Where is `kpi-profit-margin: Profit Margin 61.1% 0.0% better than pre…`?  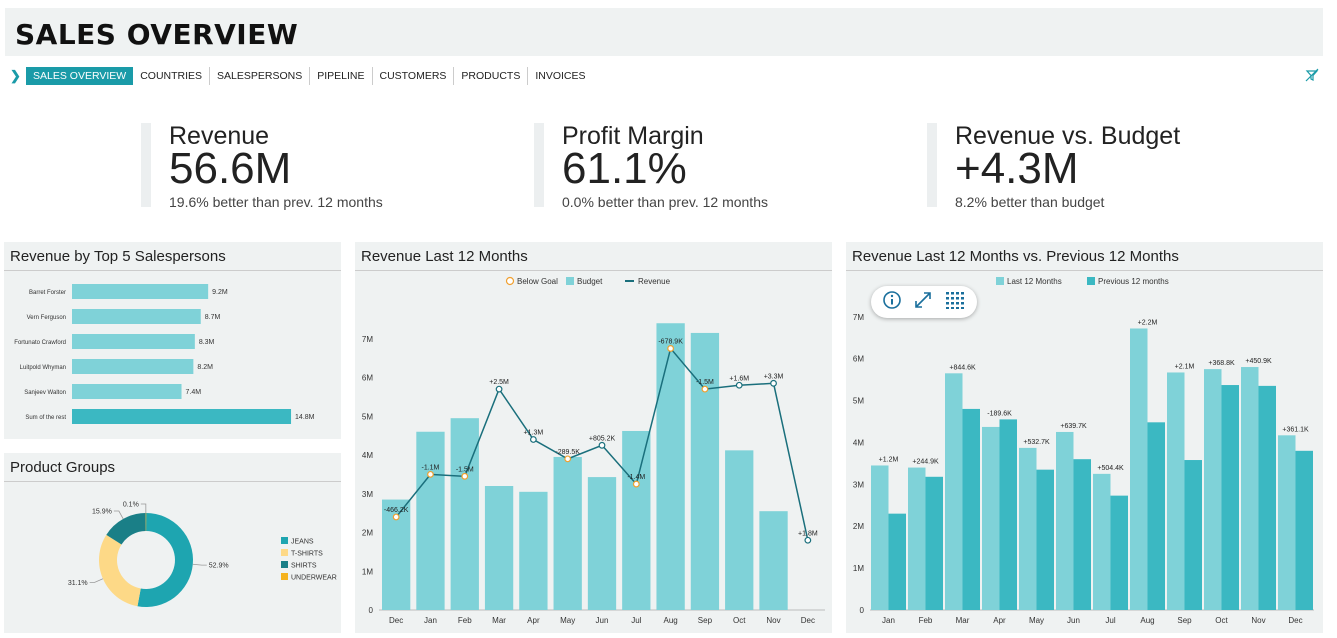
kpi-profit-margin: Profit Margin 61.1% 0.0% better than pre… is located at coordinates (651, 166).